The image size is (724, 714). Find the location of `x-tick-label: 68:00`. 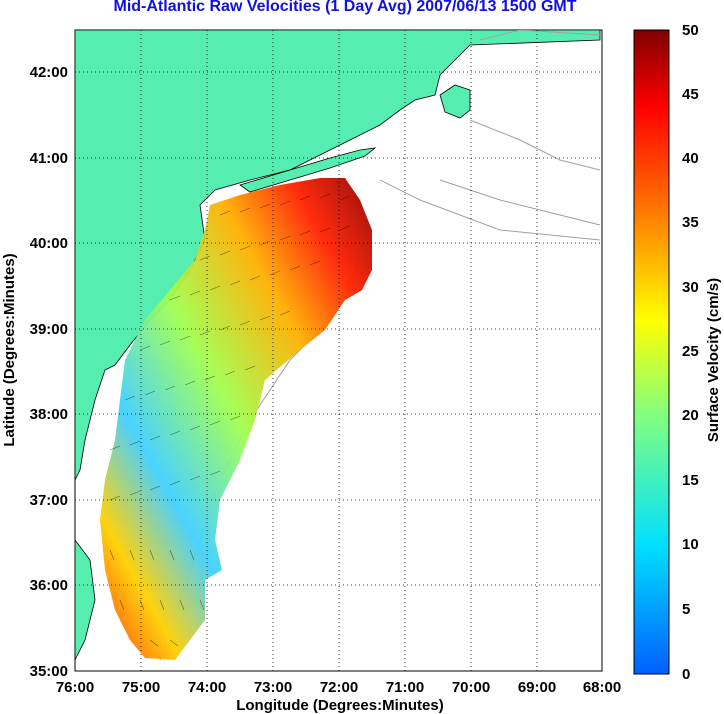

x-tick-label: 68:00 is located at coordinates (602, 687).